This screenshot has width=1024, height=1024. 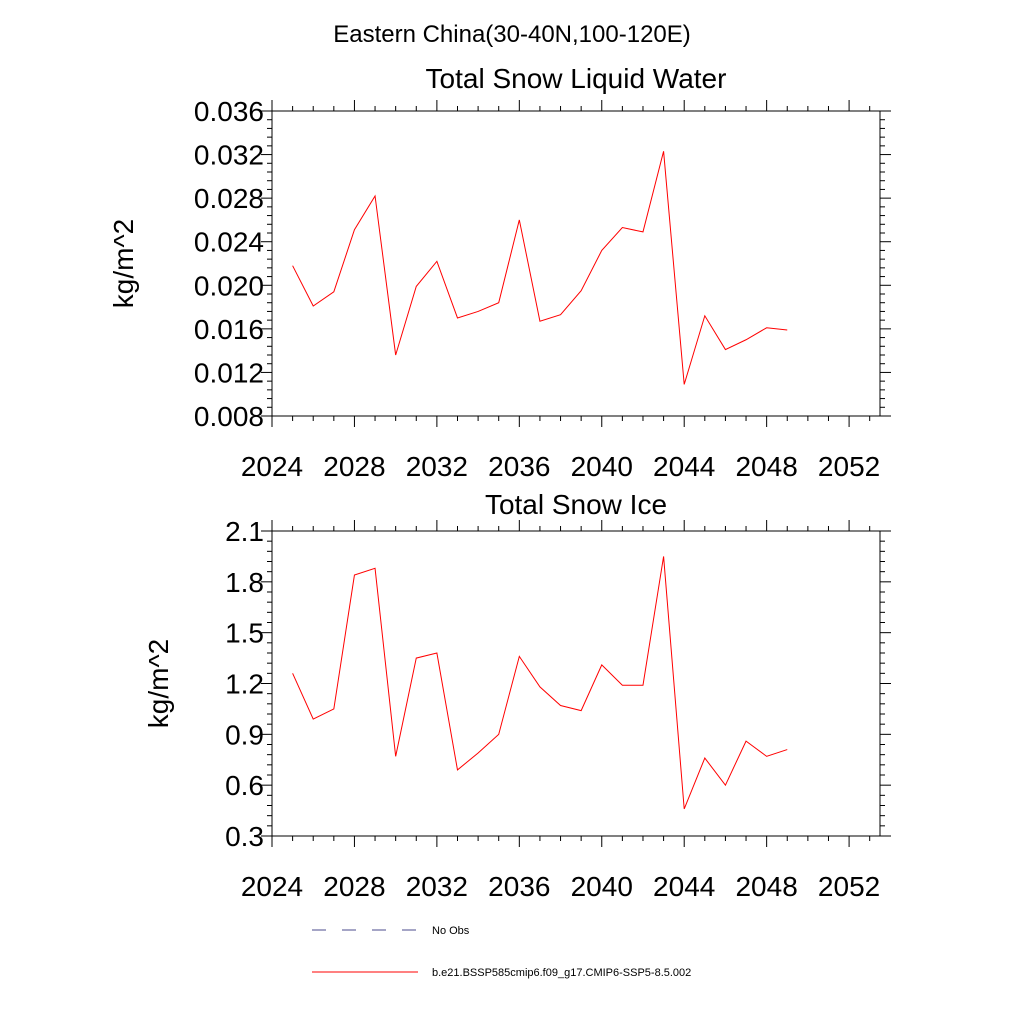 What do you see at coordinates (229, 111) in the screenshot?
I see `y-tick-label: 0.036` at bounding box center [229, 111].